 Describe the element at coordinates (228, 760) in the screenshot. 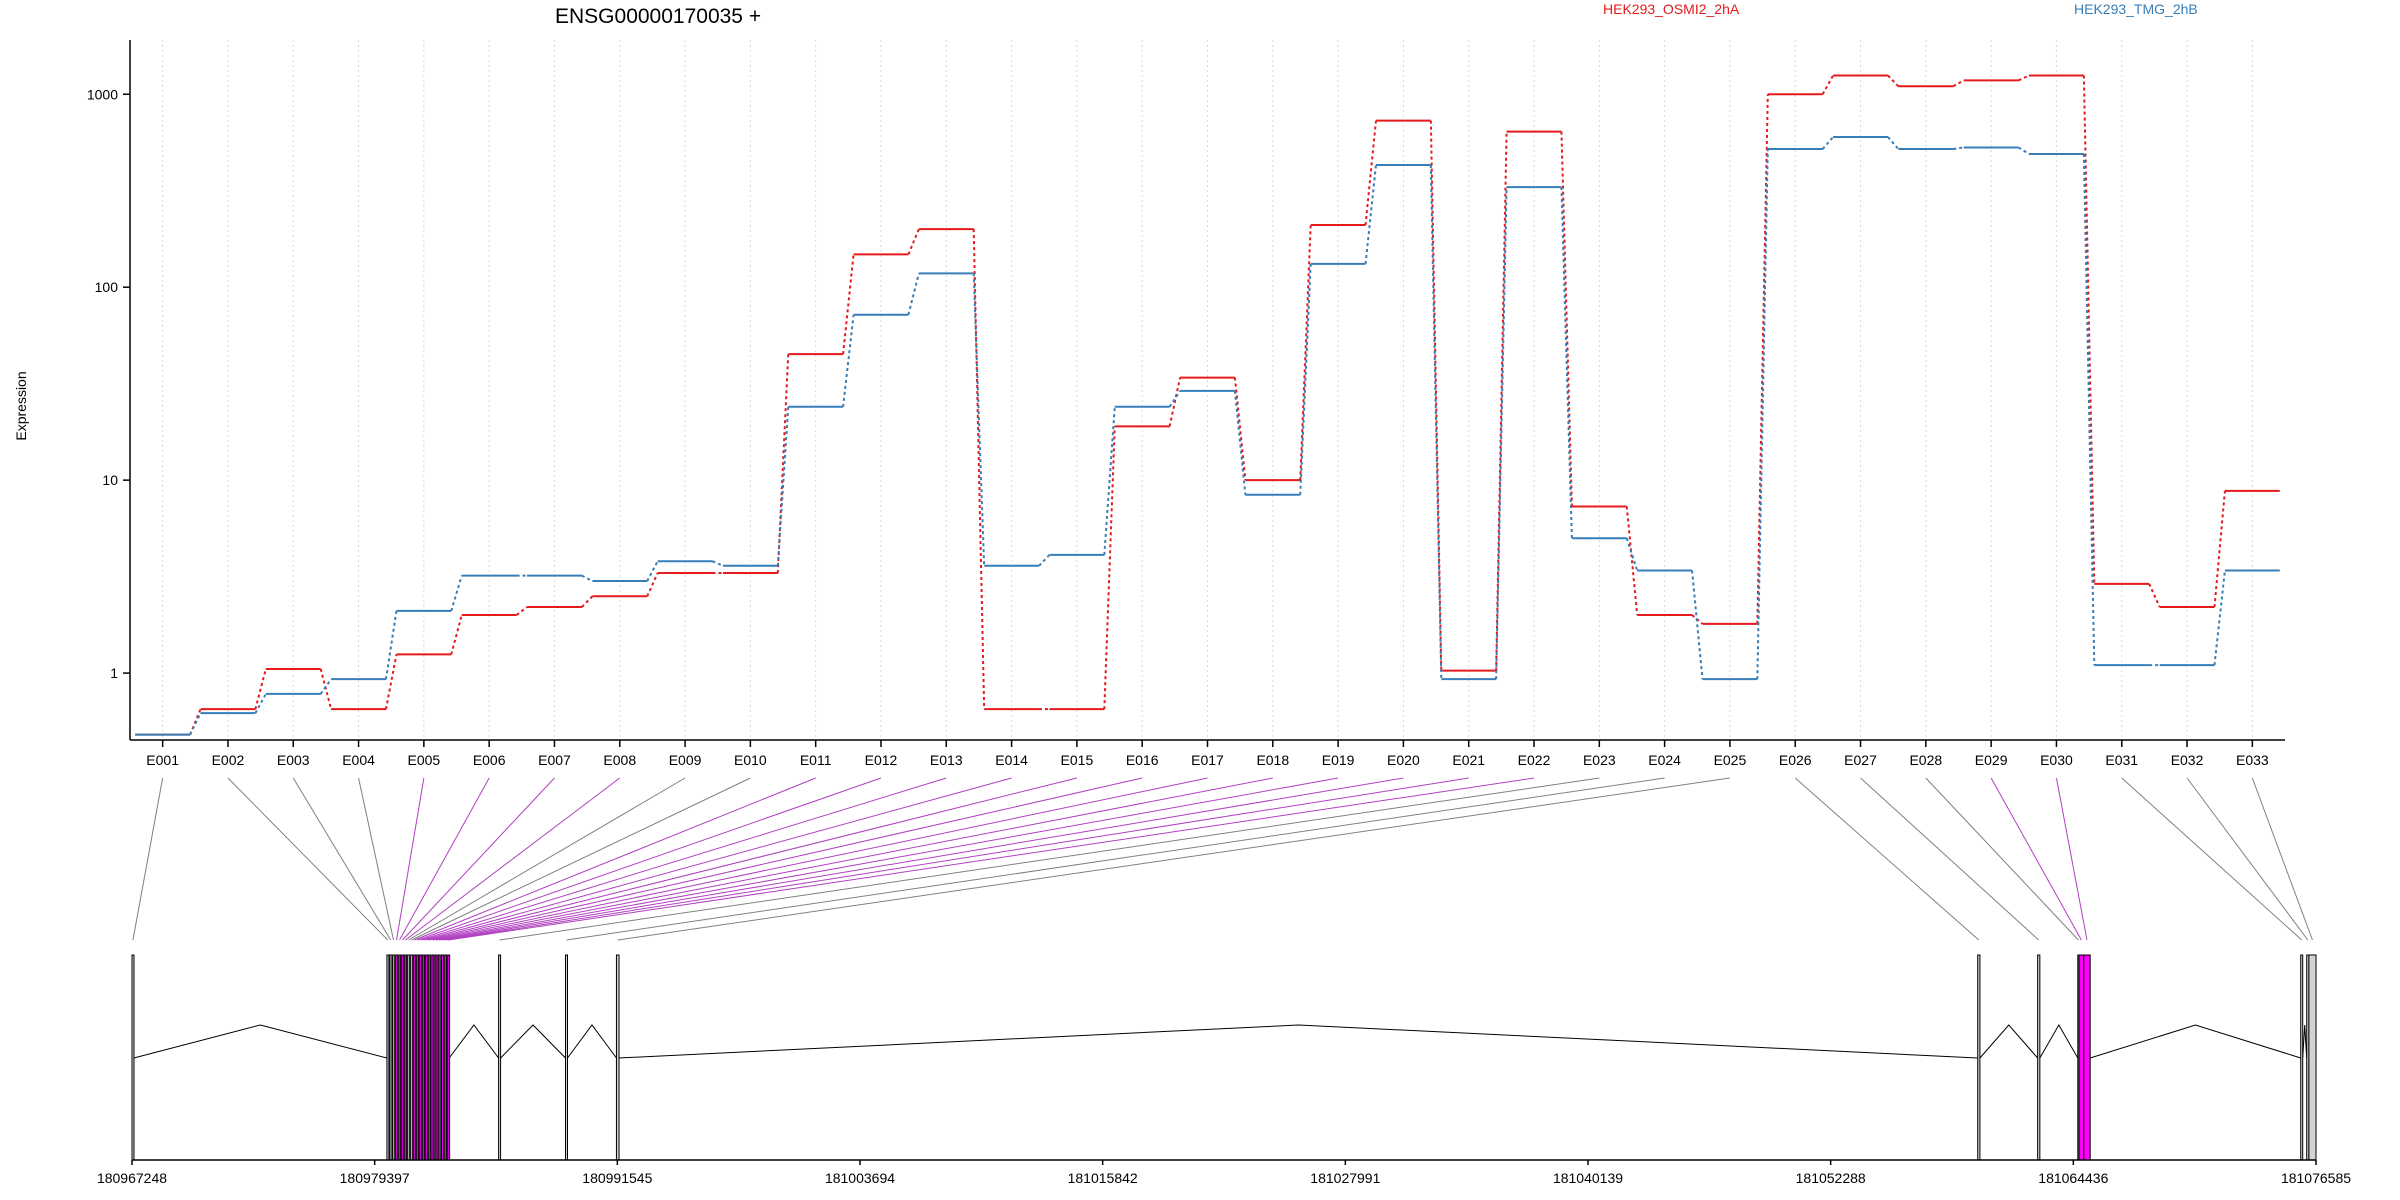

I see `x-tick-label: E002` at that location.